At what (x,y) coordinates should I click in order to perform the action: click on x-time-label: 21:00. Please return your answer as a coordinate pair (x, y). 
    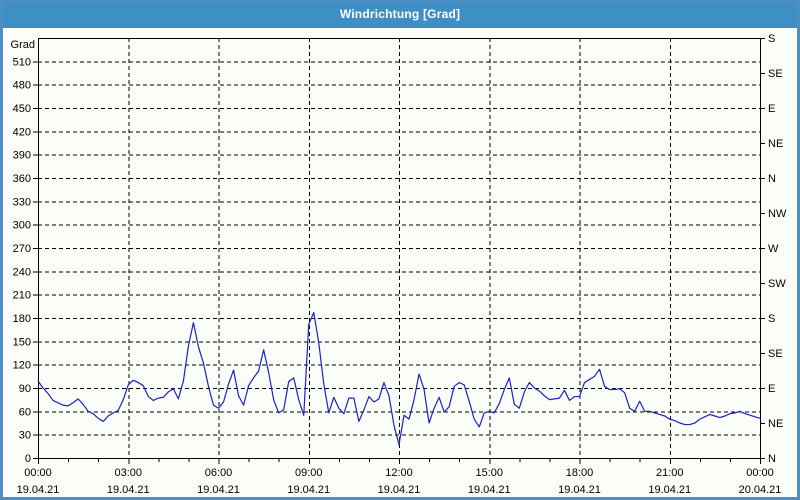
    Looking at the image, I should click on (670, 473).